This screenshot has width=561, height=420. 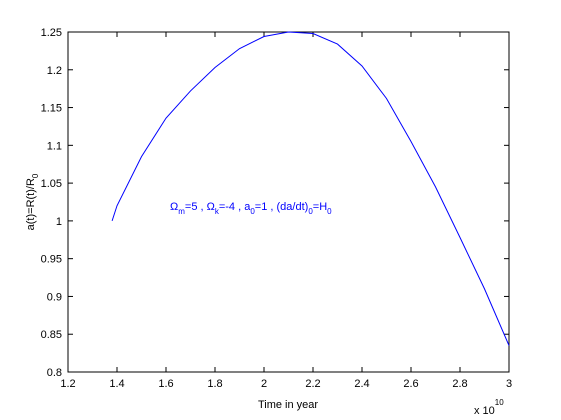 I want to click on y-label-main: a(t)=R(t)/R, so click(x=31, y=204).